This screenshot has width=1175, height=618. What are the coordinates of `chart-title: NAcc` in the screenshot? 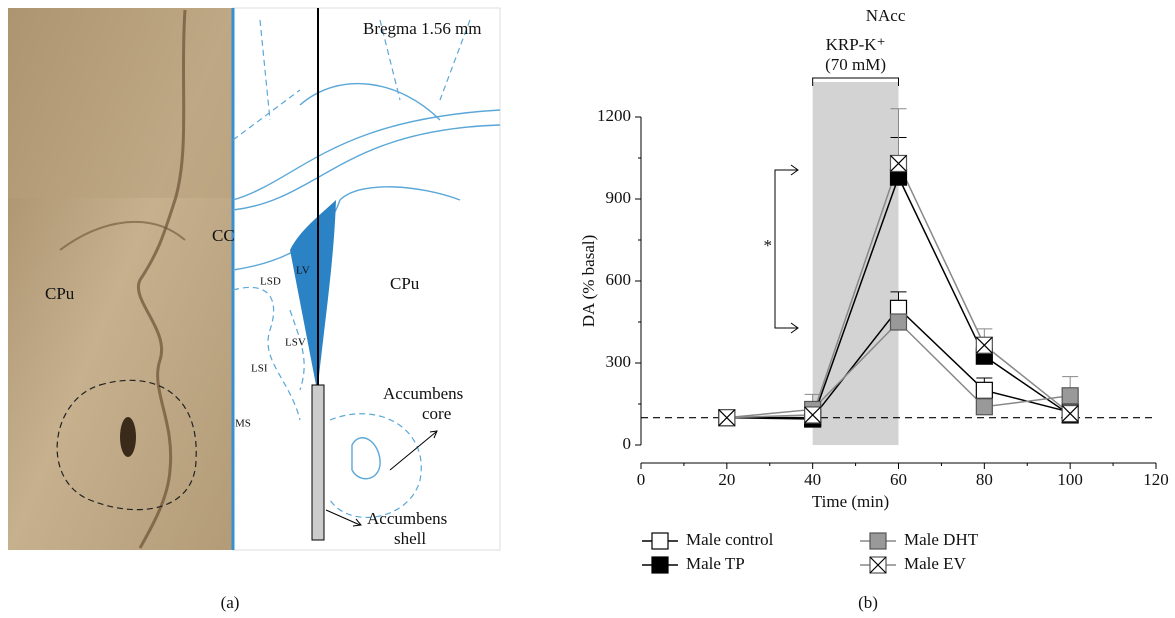 It's located at (886, 15).